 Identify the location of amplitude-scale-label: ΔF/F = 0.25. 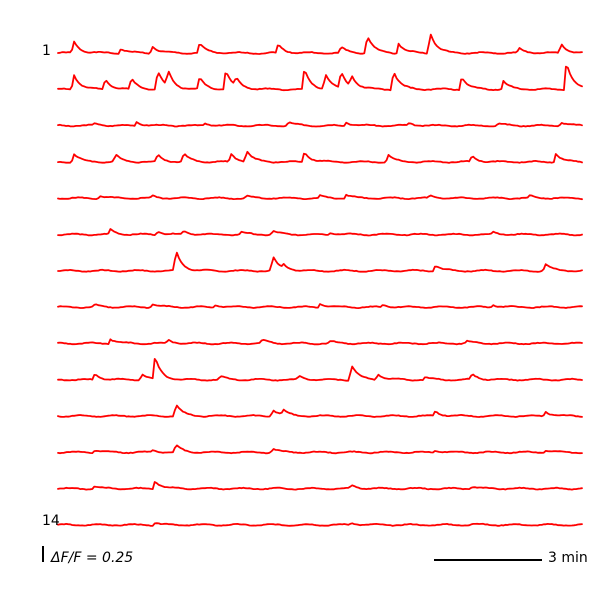
(91, 558).